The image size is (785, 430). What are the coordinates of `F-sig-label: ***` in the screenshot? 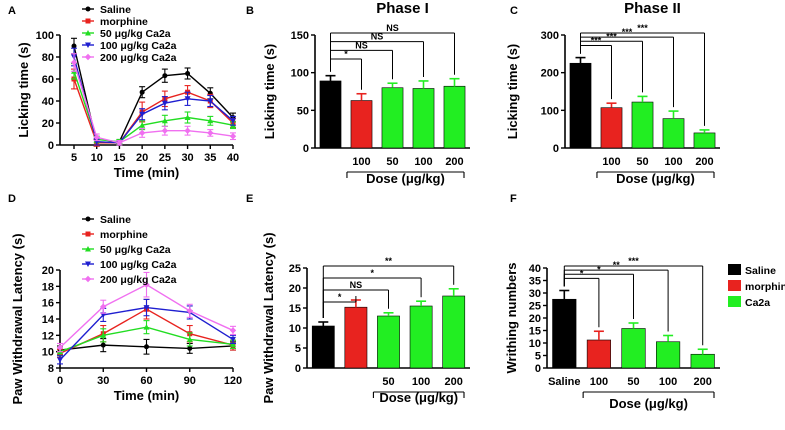 It's located at (633, 261).